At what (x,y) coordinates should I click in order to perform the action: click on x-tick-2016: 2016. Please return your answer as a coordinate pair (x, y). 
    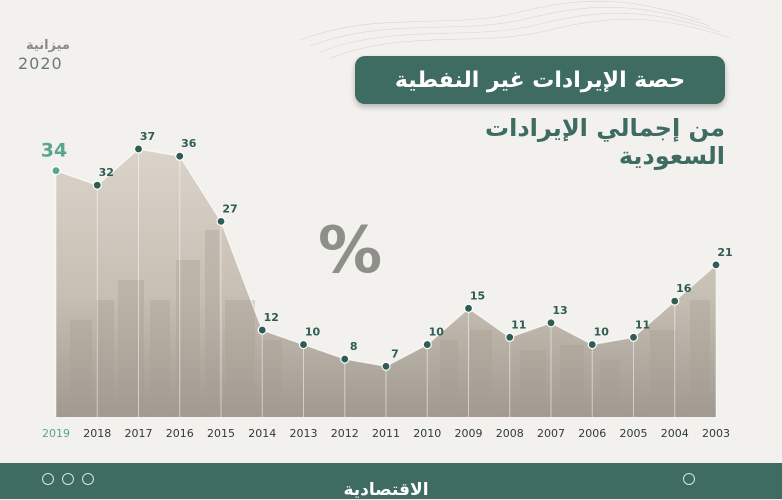
    Looking at the image, I should click on (180, 433).